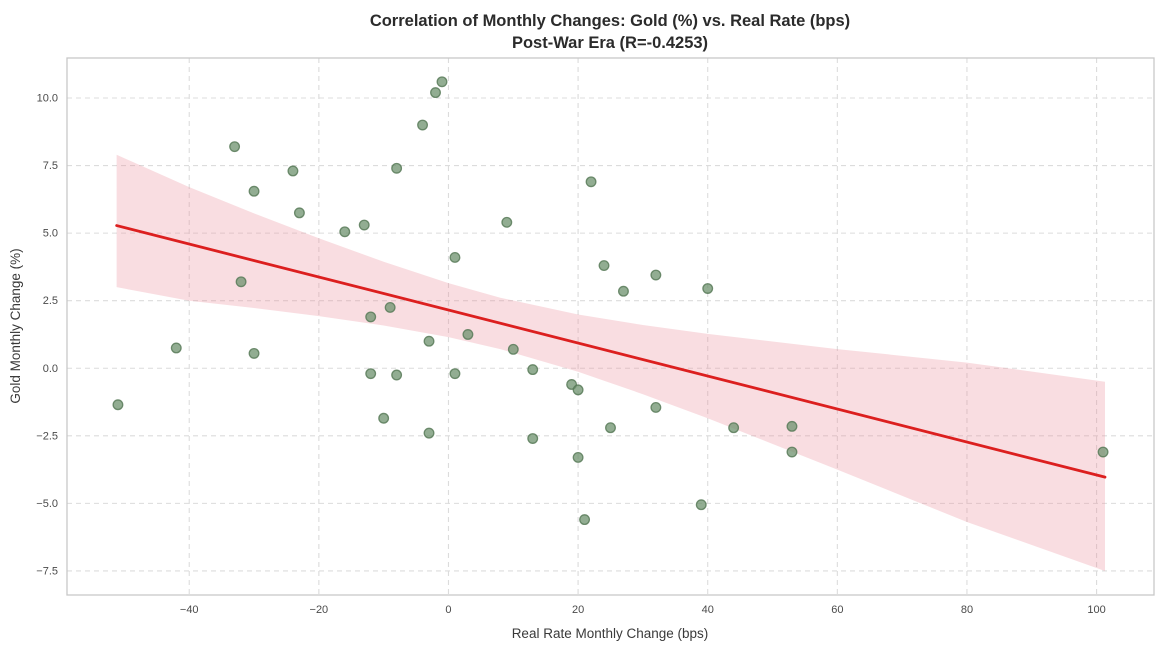 The height and width of the screenshot is (649, 1162). Describe the element at coordinates (50, 166) in the screenshot. I see `y-tick-label: 7.5` at that location.